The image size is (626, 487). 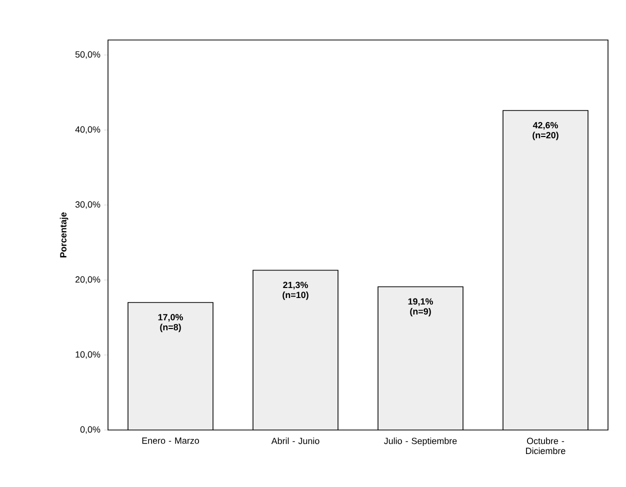 I want to click on x-tick-label: Abril - Junio, so click(x=295, y=441).